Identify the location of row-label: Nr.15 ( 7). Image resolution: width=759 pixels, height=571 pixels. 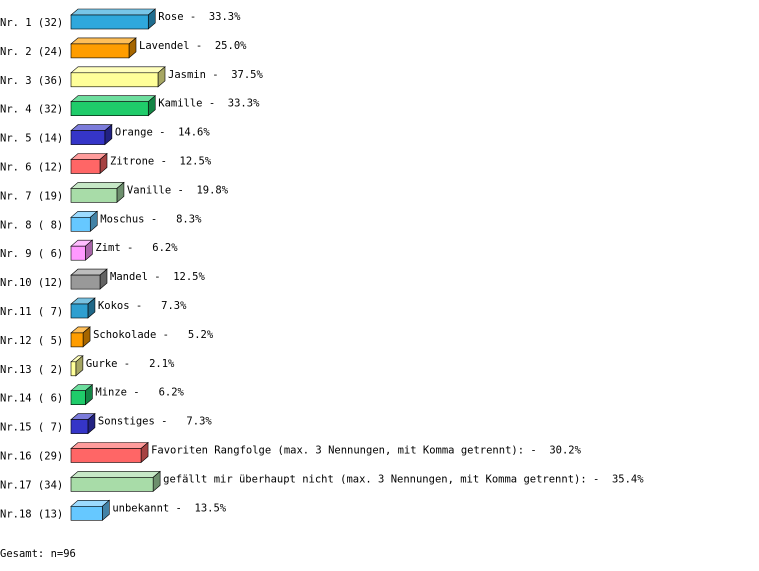
(31, 428).